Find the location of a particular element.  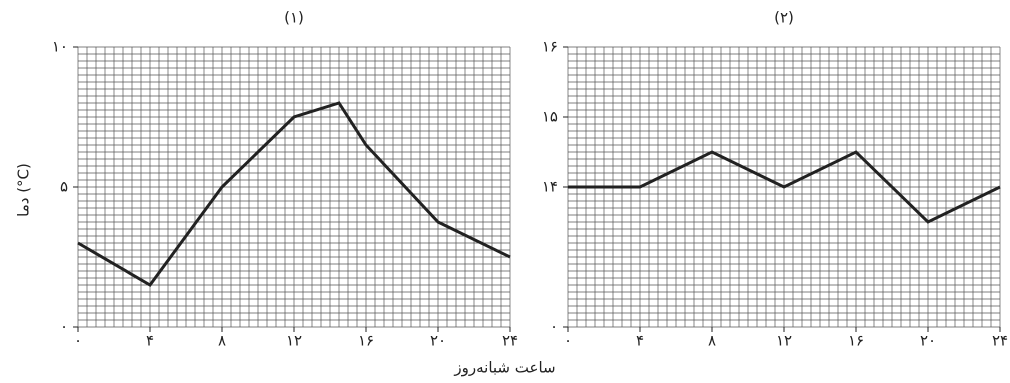

y-axis-label: دما (°C) is located at coordinates (24, 190).